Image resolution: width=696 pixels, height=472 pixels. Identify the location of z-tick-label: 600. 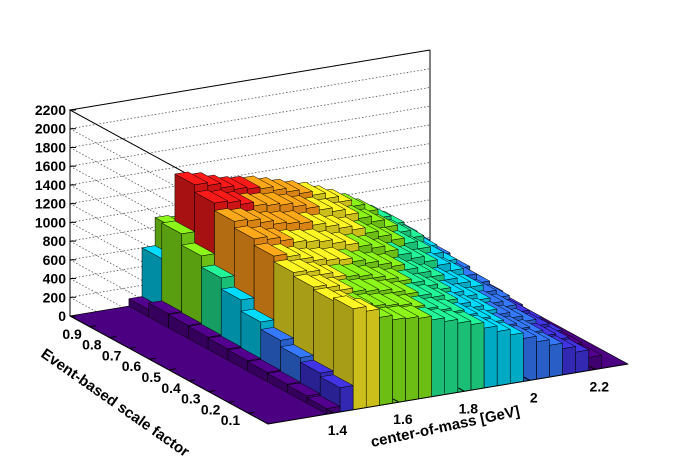
(55, 260).